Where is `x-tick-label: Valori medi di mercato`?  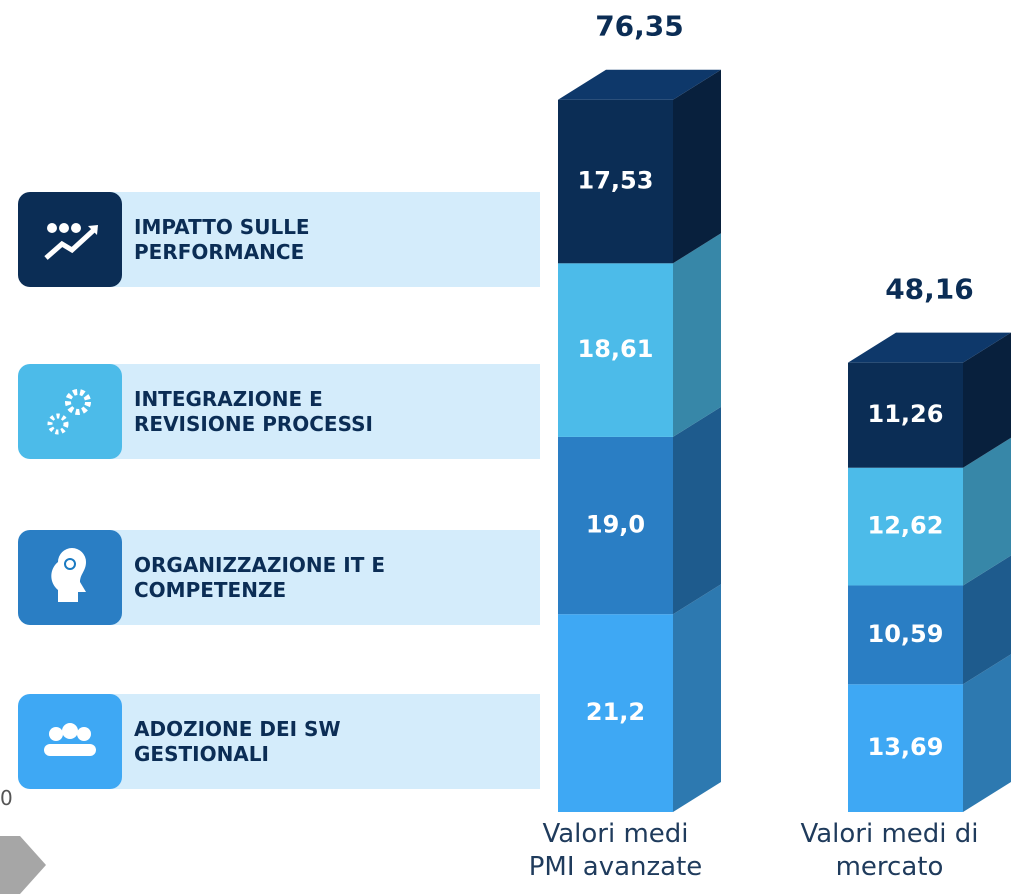
x-tick-label: Valori medi di mercato is located at coordinates (889, 850).